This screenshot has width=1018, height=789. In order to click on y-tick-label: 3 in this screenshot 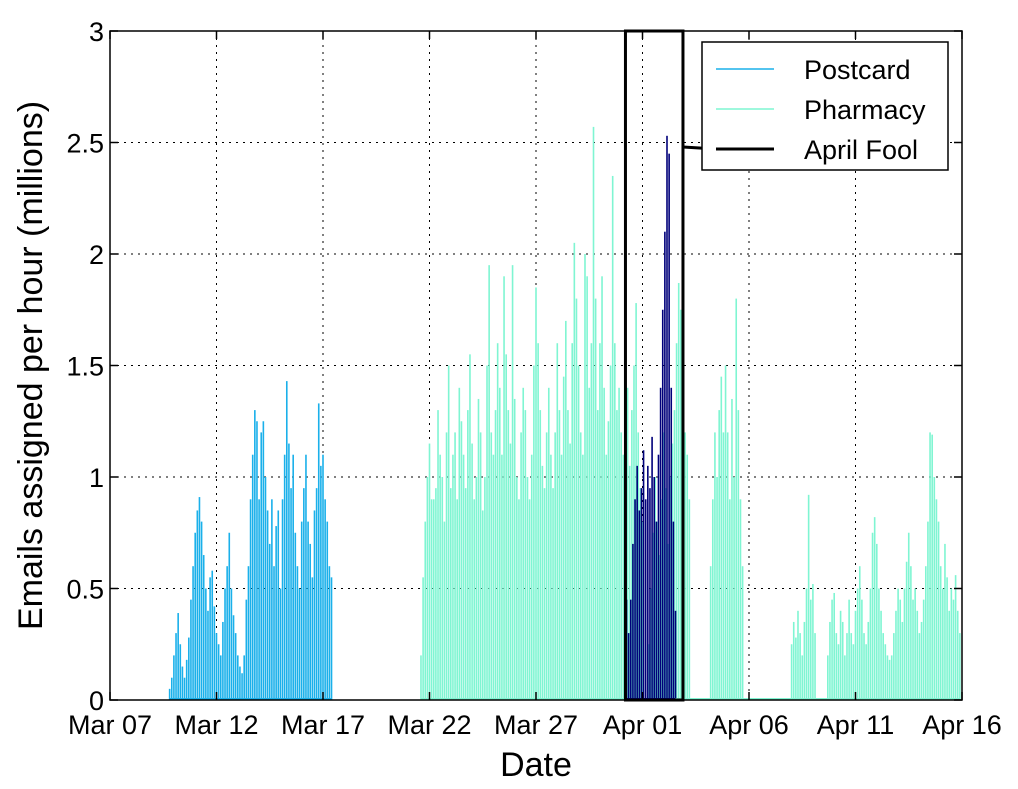, I will do `click(96, 32)`.